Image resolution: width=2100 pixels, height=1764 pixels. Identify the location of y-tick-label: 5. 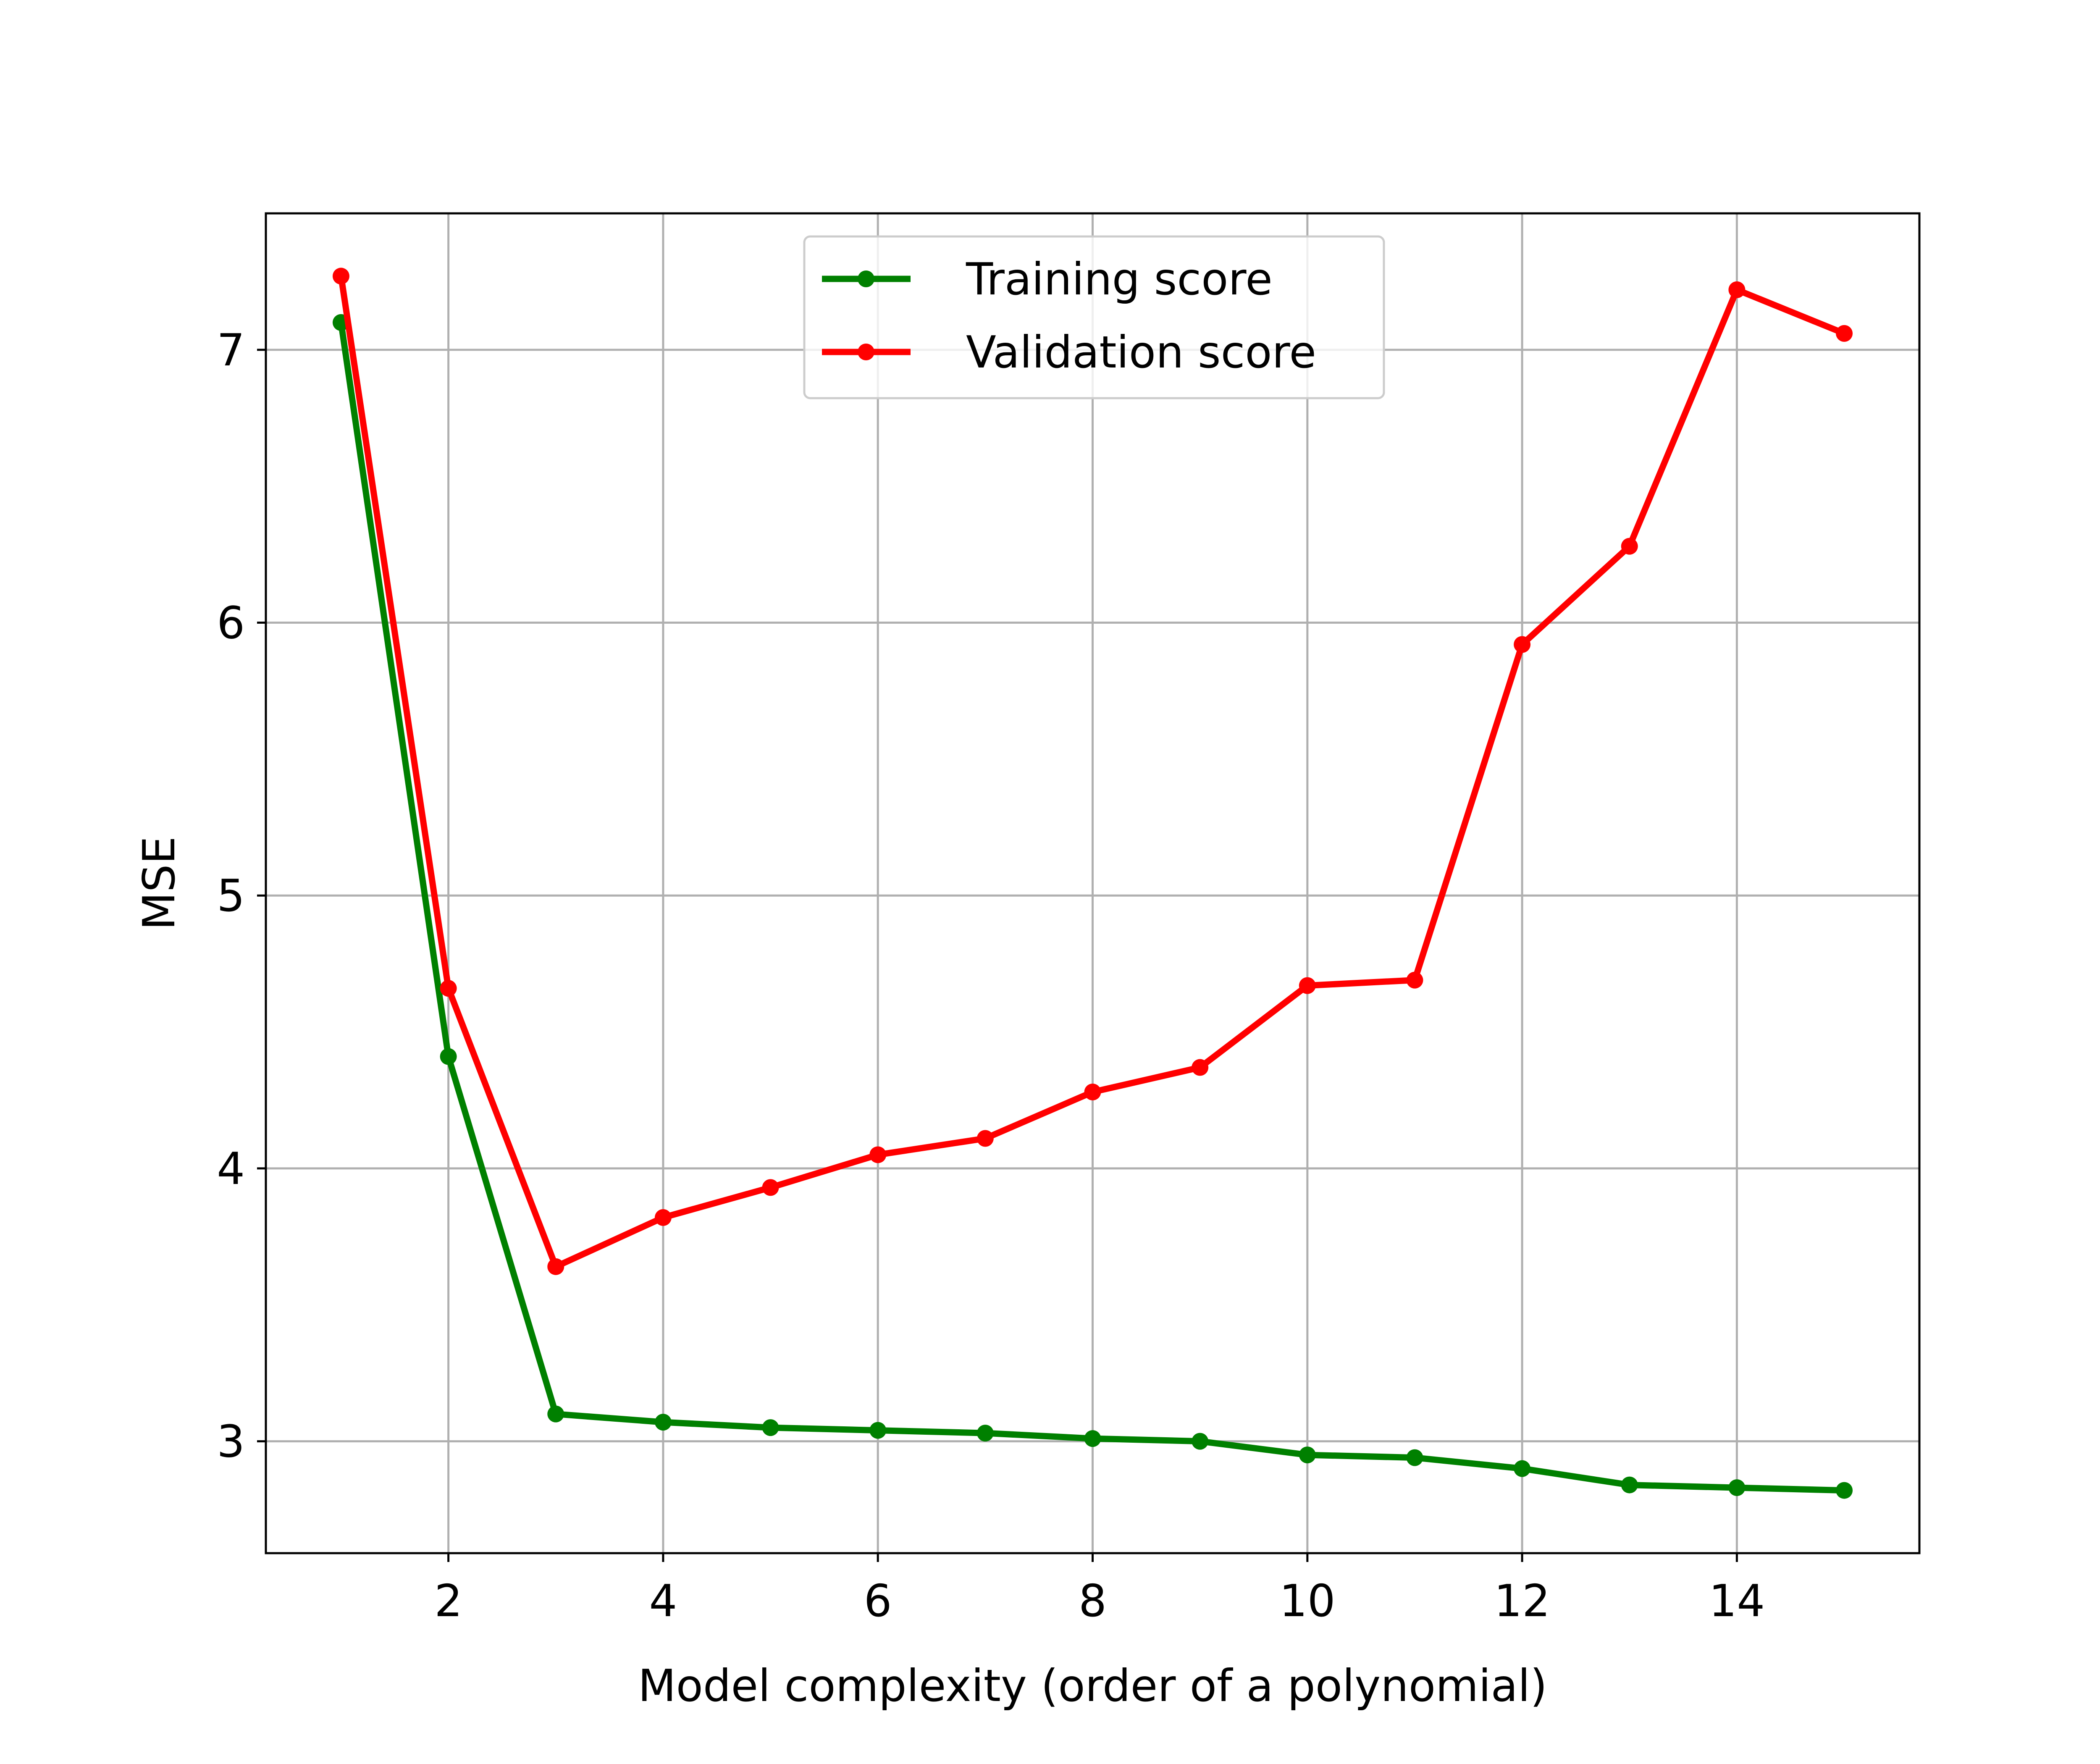
(231, 895).